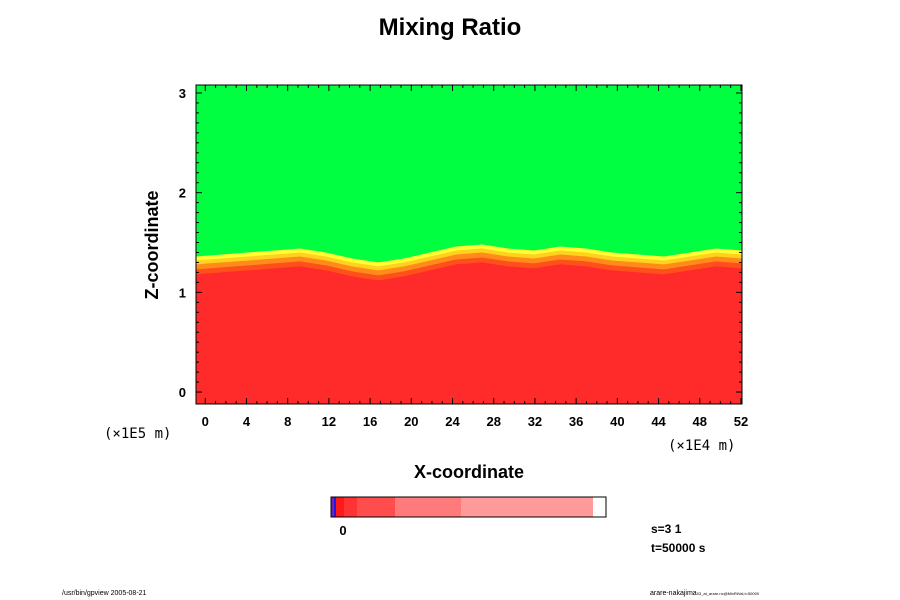 This screenshot has width=900, height=600. What do you see at coordinates (700, 421) in the screenshot?
I see `x-tick-label: 48` at bounding box center [700, 421].